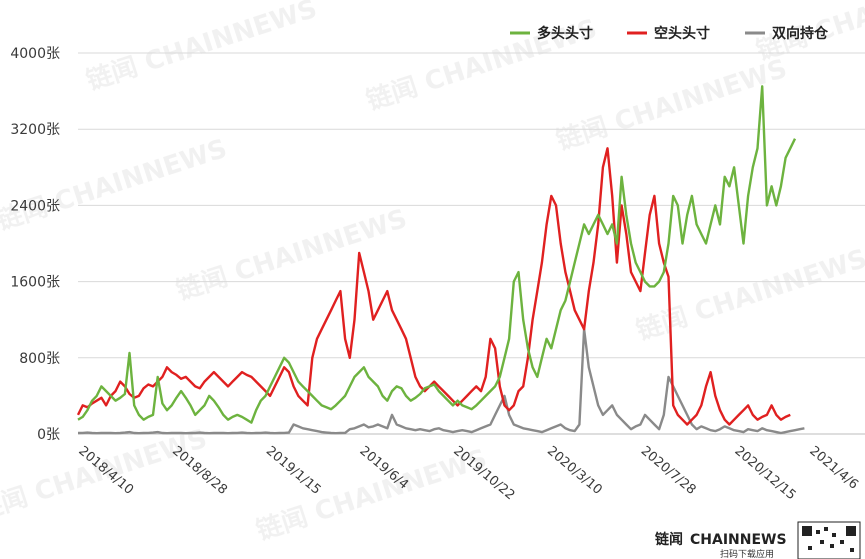 This screenshot has height=559, width=865. I want to click on x-tick-label: 2020/12/15, so click(765, 474).